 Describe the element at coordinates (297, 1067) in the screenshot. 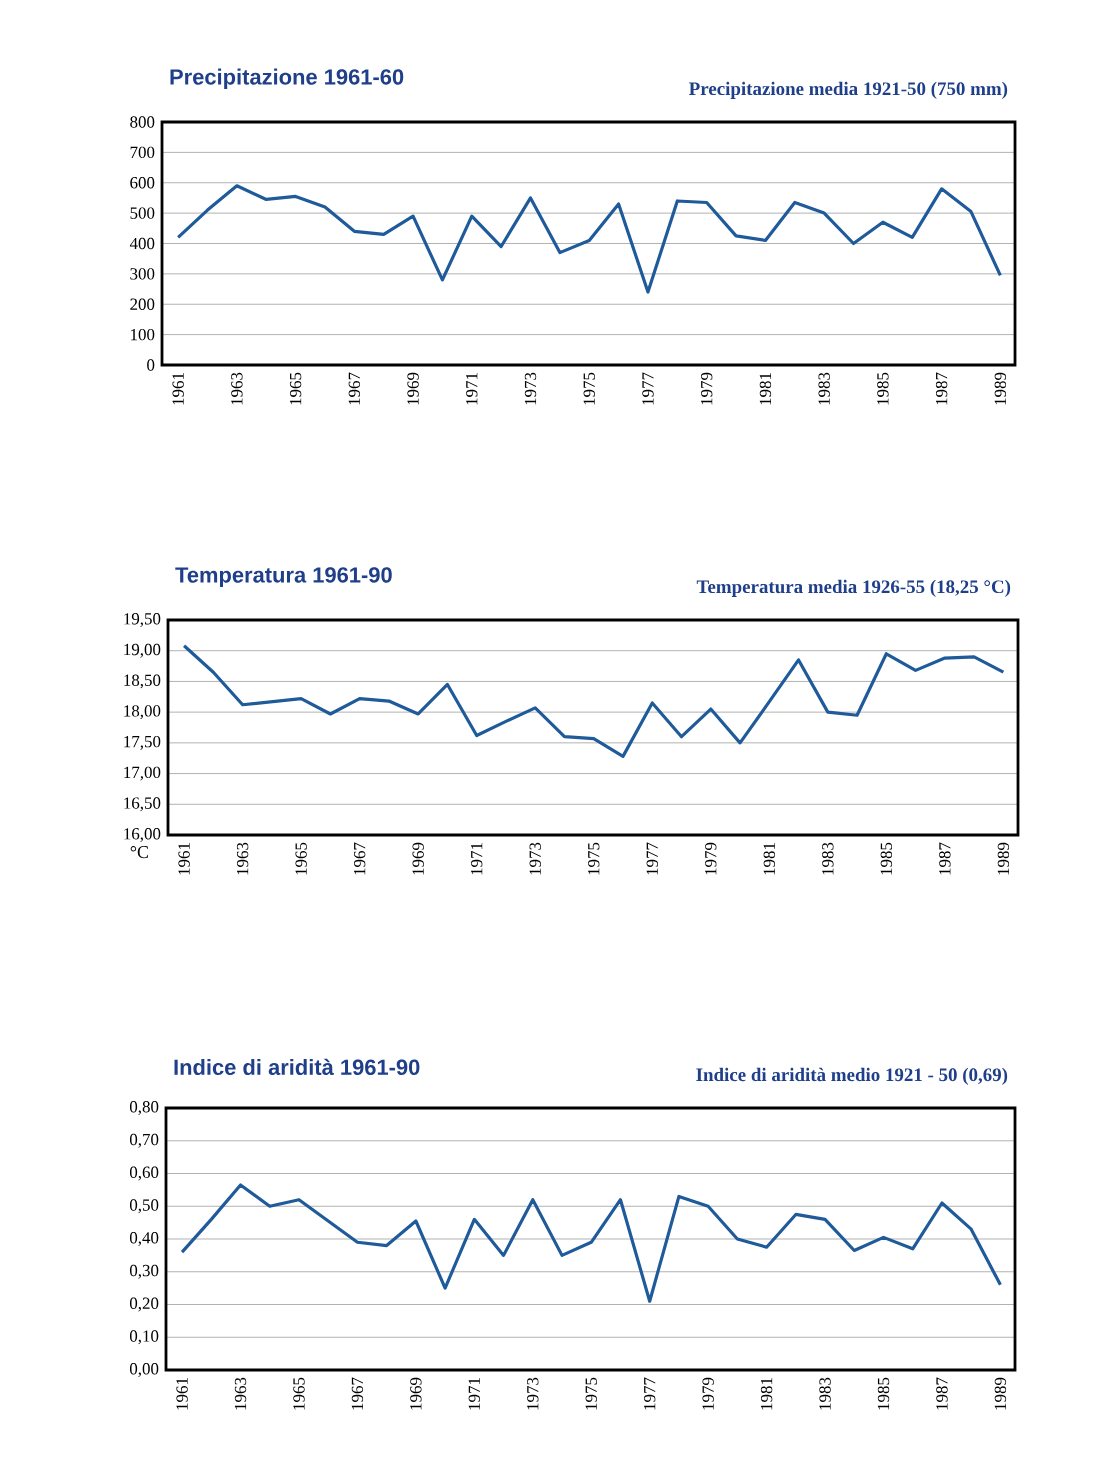

I see `chart-title: Indice di aridità 1961-90` at that location.